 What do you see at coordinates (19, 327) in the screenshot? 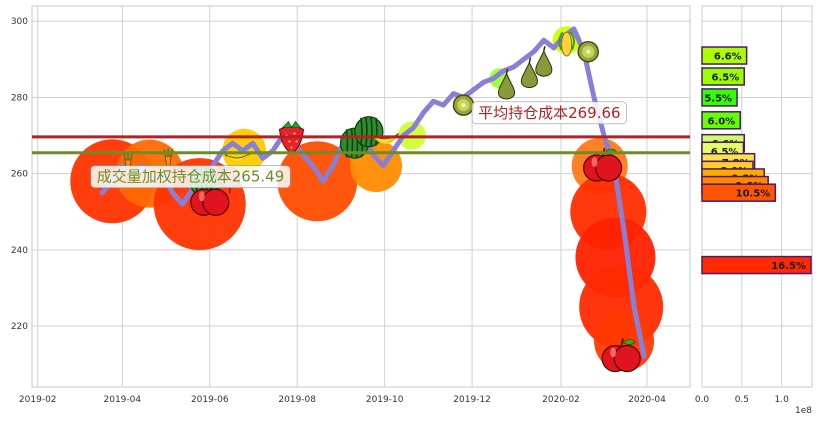
I see `y-tick-label: 220` at bounding box center [19, 327].